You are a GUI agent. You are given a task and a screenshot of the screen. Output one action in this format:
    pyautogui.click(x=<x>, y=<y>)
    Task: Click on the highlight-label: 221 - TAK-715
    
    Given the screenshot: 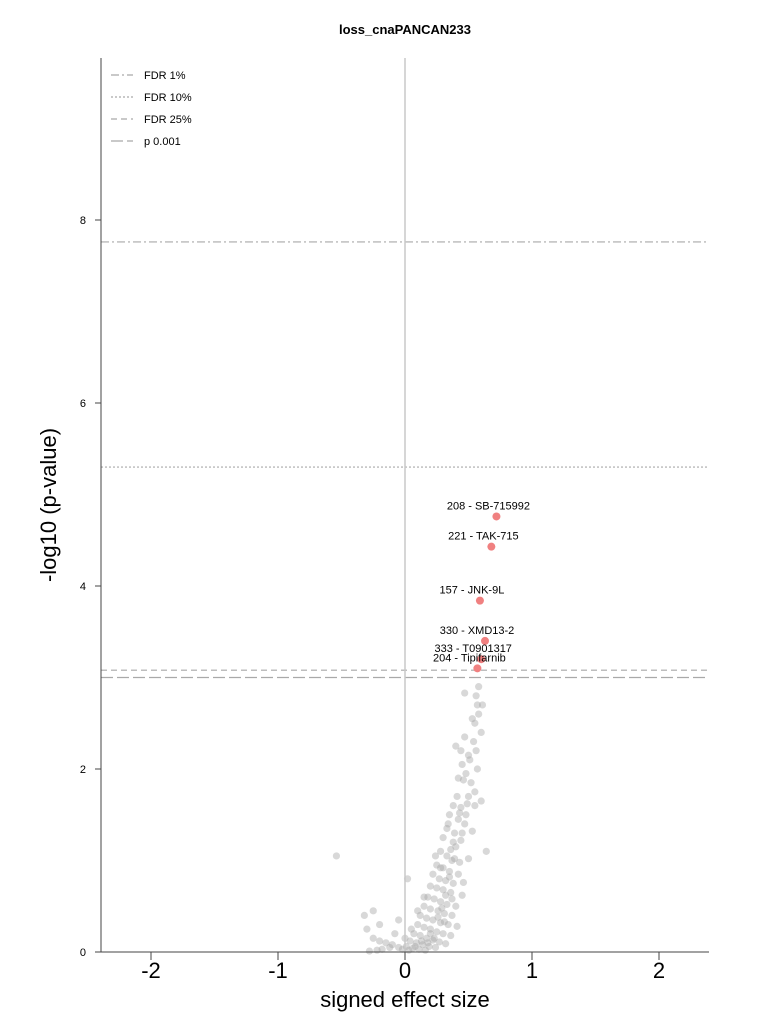 What is the action you would take?
    pyautogui.click(x=483, y=537)
    